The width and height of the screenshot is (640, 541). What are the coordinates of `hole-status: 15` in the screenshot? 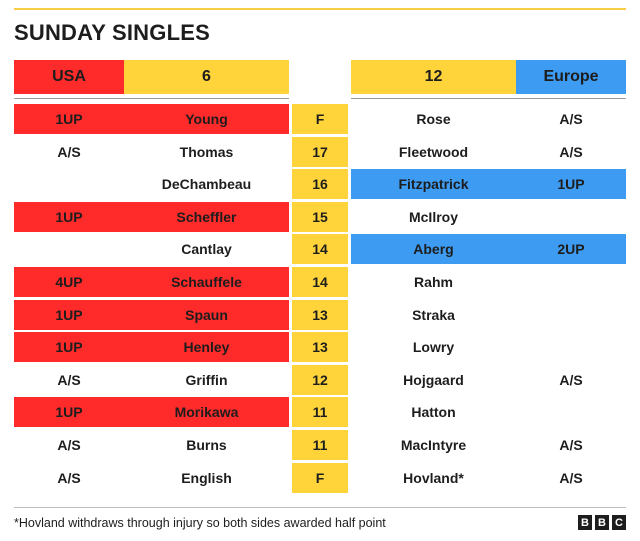 It's located at (320, 216).